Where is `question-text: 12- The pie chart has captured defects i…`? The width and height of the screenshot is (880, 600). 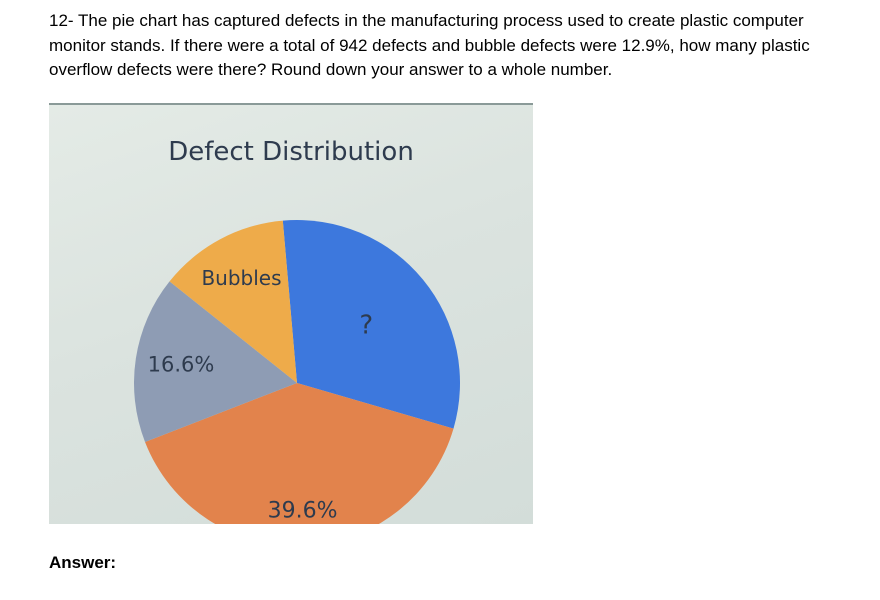 question-text: 12- The pie chart has captured defects i… is located at coordinates (429, 45).